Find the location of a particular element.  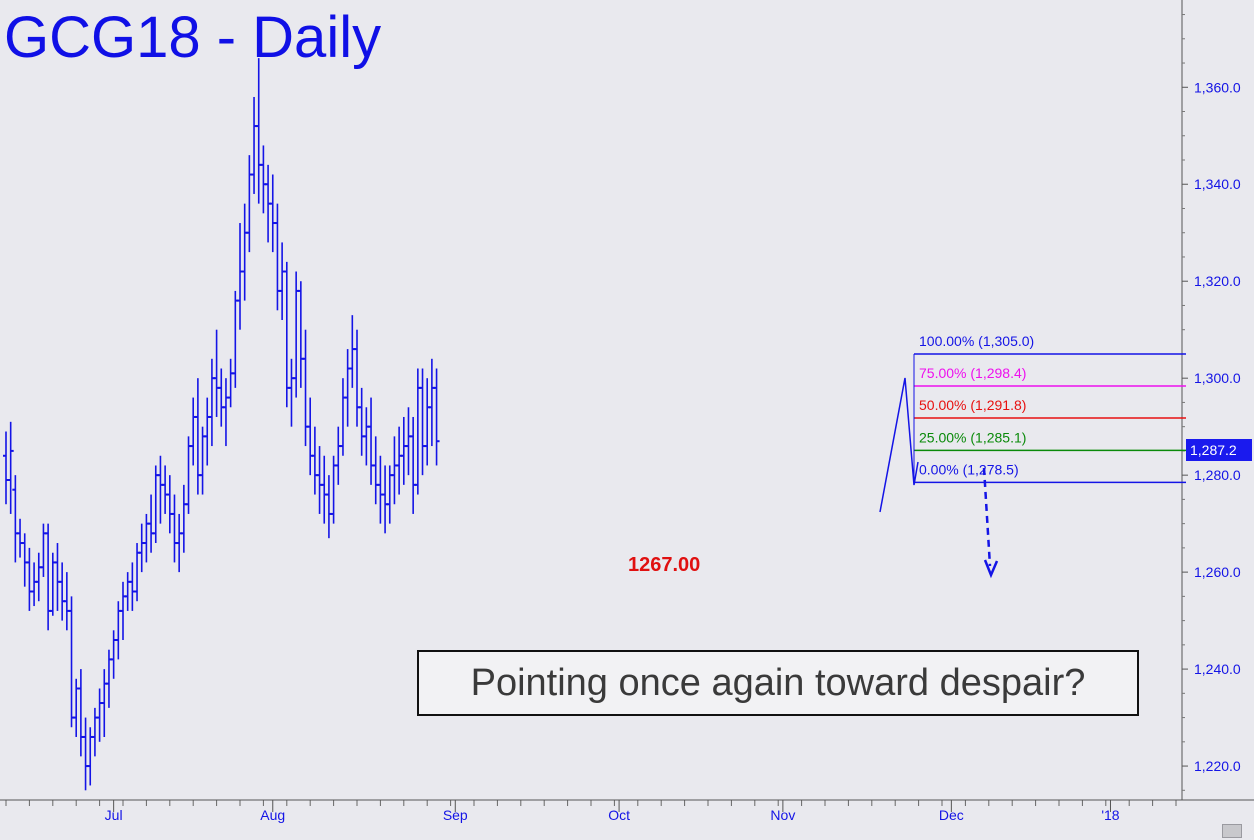

x-axis: Jul Aug Sep Oct Nov Dec '18 is located at coordinates (612, 811).